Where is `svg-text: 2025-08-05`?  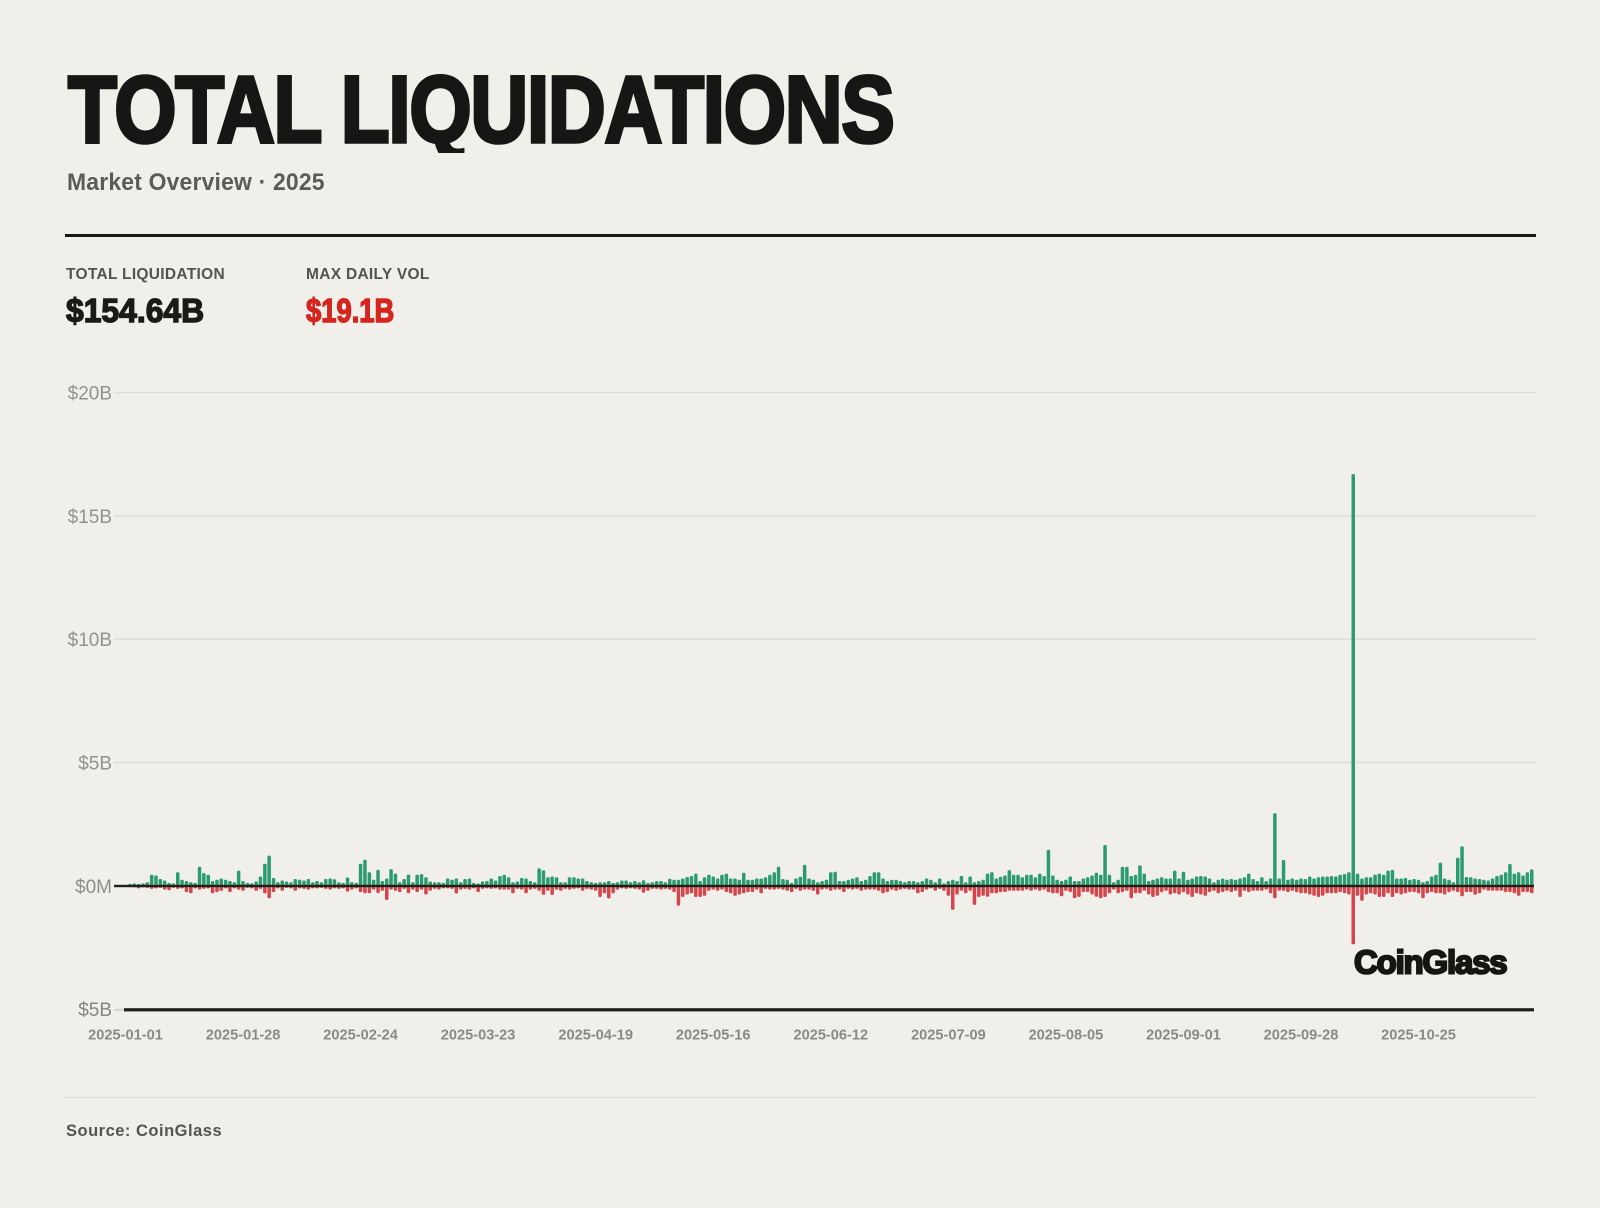
svg-text: 2025-08-05 is located at coordinates (1066, 1036).